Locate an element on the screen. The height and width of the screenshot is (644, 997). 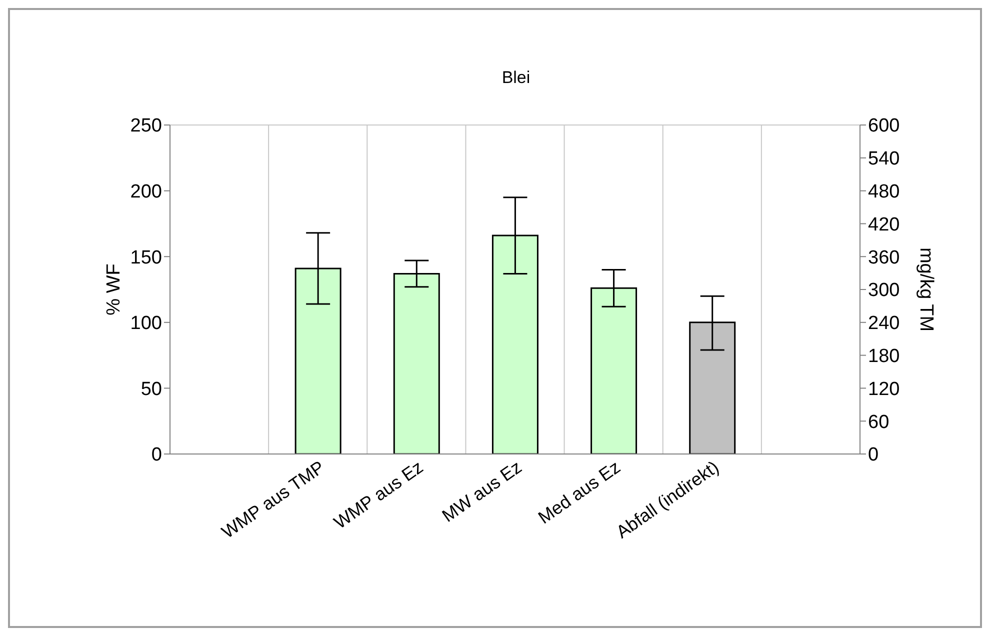
y2-tick-label: 0 is located at coordinates (873, 455).